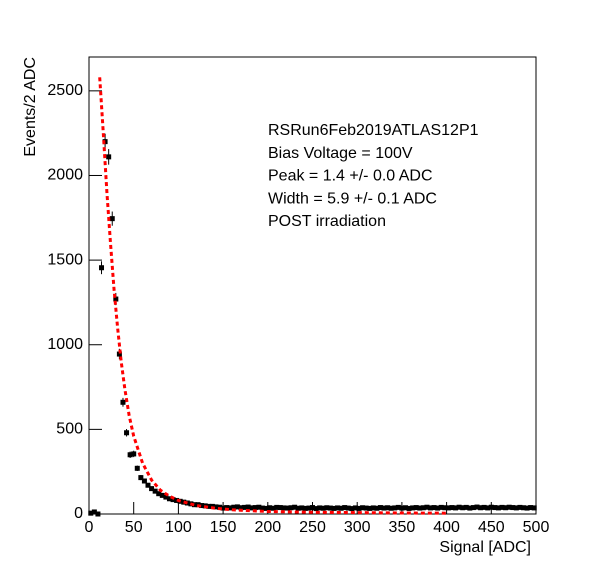 The image size is (596, 572). I want to click on x-tick-label: 50, so click(134, 527).